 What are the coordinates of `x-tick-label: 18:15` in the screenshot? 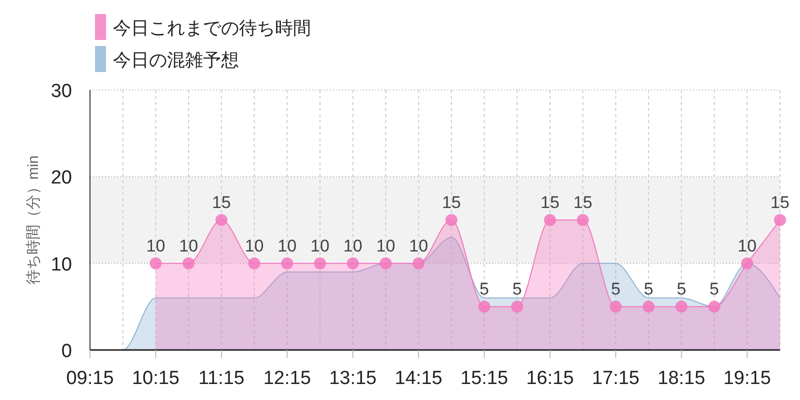 It's located at (682, 378).